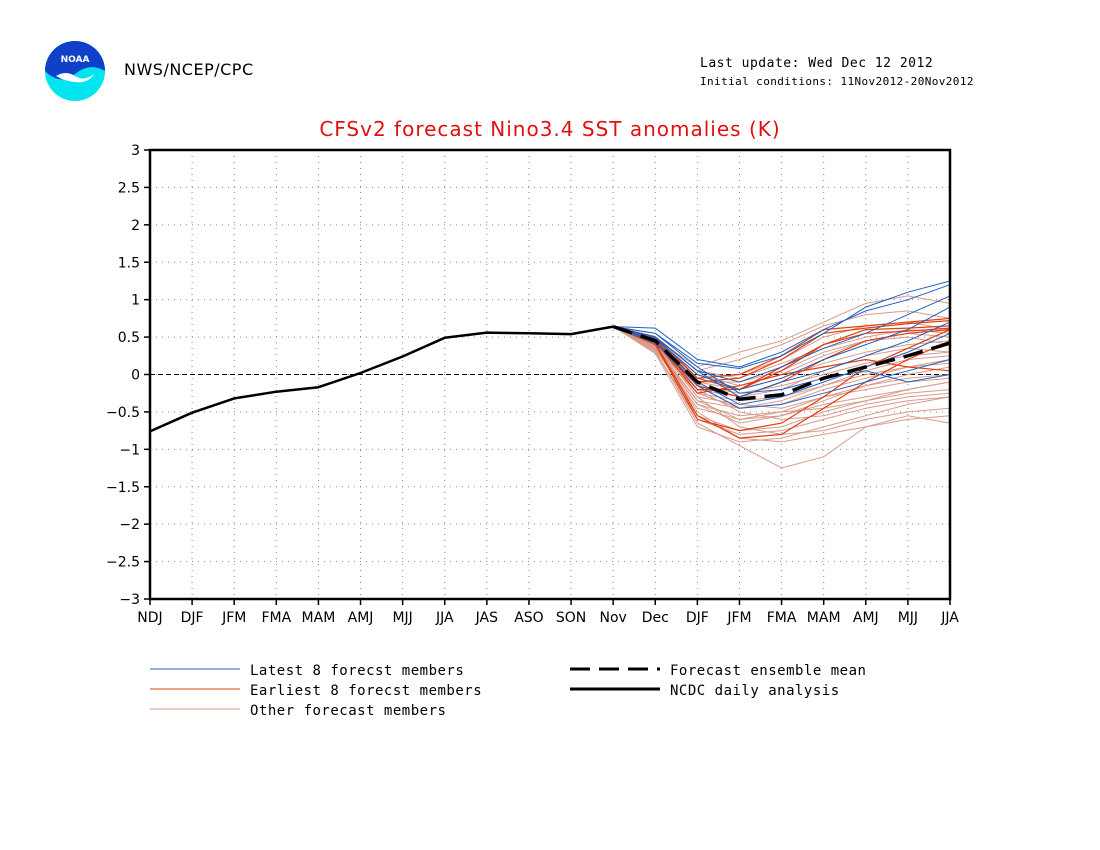 The width and height of the screenshot is (1100, 850). I want to click on y-tick-label: −3, so click(129, 600).